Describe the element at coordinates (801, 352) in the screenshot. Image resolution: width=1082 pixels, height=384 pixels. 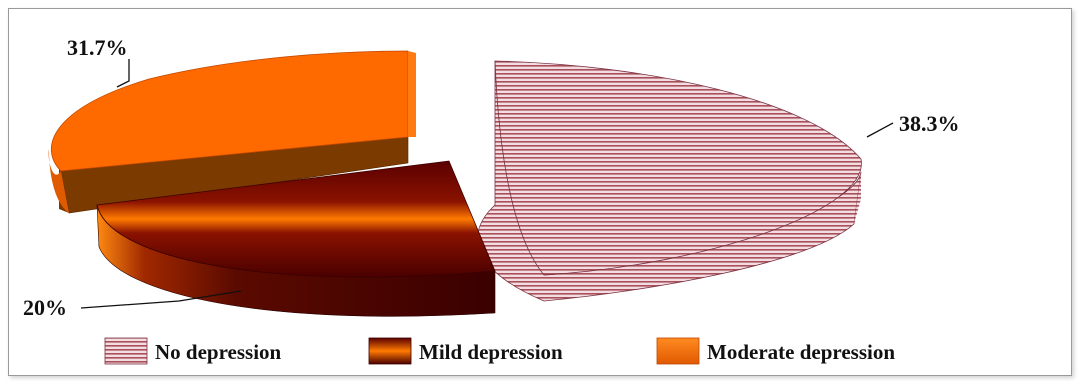
I see `legend-label-moderate-depression: Moderate depression` at that location.